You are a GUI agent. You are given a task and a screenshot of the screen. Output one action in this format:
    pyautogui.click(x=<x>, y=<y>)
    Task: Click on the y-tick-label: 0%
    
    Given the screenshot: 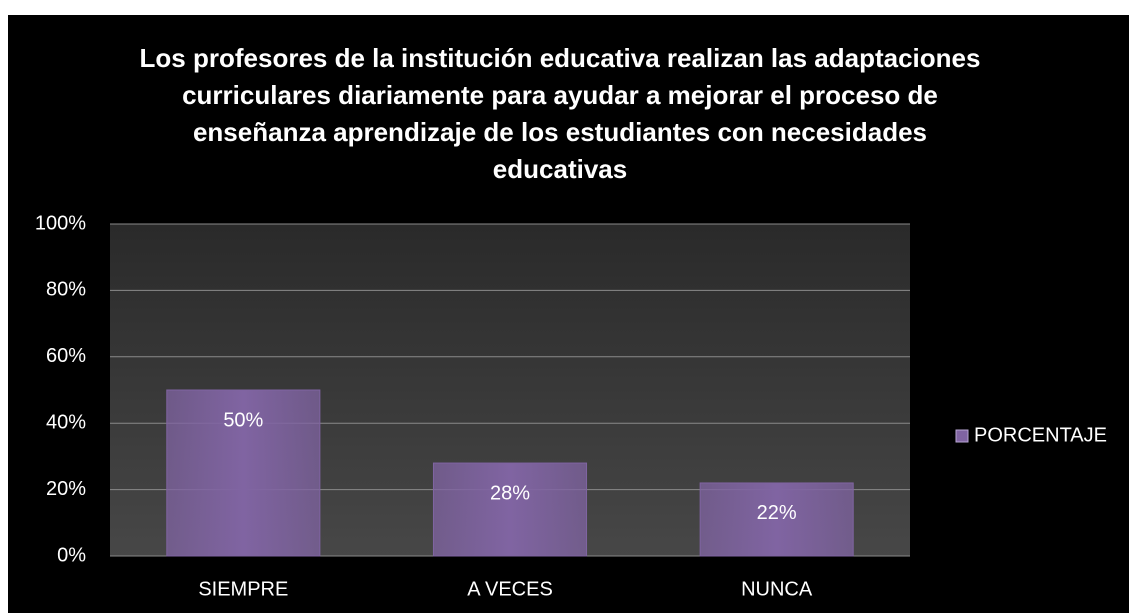 What is the action you would take?
    pyautogui.click(x=71, y=555)
    